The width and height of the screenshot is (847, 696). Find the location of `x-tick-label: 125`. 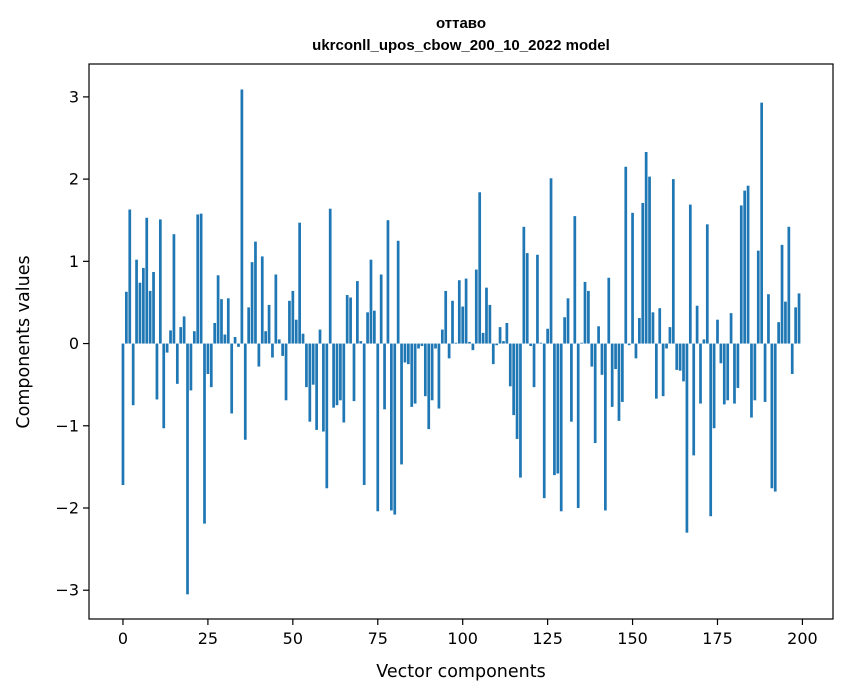

x-tick-label: 125 is located at coordinates (547, 638).